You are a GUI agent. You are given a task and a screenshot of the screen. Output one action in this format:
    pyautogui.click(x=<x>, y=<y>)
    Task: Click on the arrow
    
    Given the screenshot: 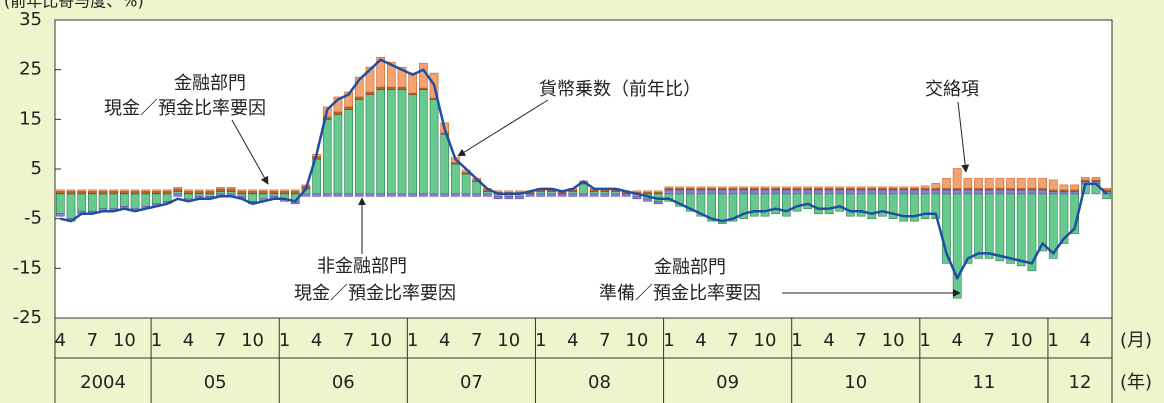 What is the action you would take?
    pyautogui.click(x=250, y=152)
    